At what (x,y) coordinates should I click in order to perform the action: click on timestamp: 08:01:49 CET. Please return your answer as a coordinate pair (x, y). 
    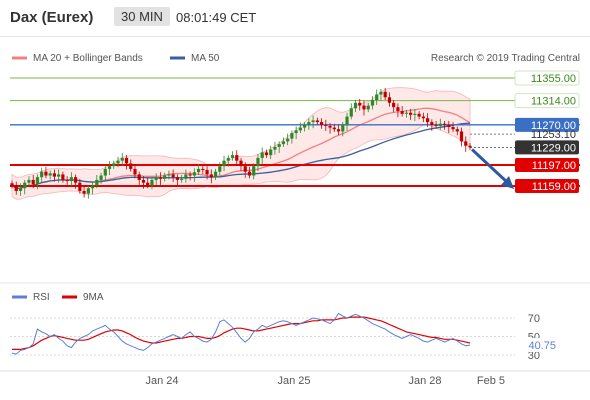
    Looking at the image, I should click on (216, 17).